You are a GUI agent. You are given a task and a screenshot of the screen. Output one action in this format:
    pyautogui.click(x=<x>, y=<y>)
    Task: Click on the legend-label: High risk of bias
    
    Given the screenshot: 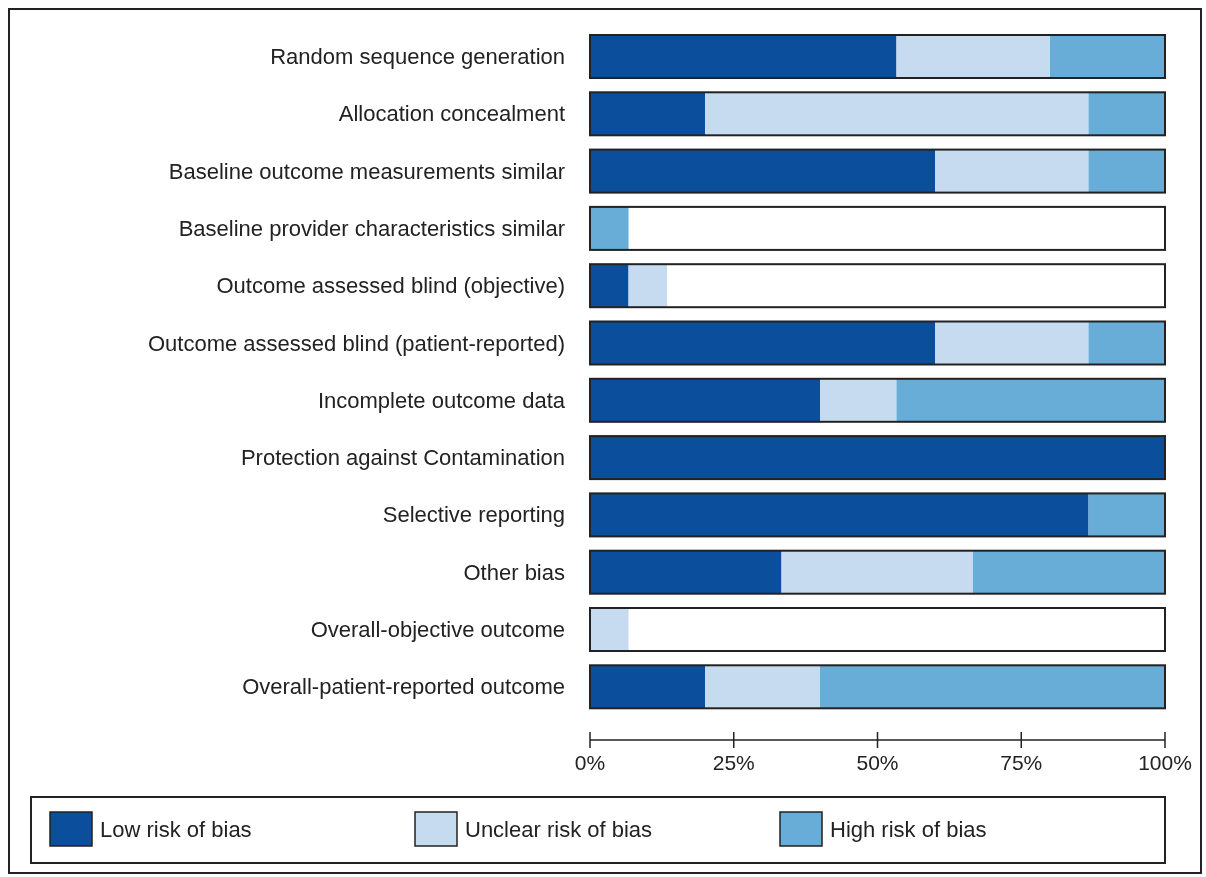 What is the action you would take?
    pyautogui.click(x=908, y=829)
    